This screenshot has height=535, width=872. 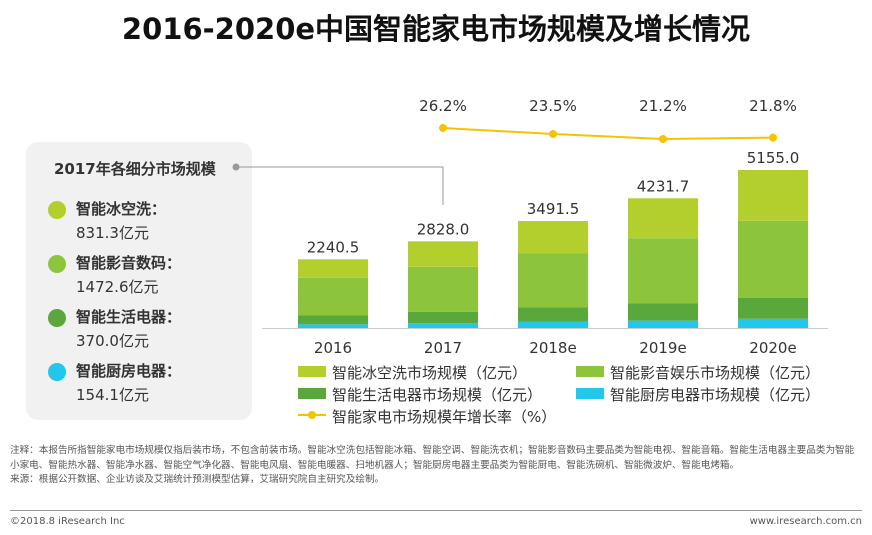 I want to click on panel-item-value: 1472.6亿元, so click(x=117, y=287).